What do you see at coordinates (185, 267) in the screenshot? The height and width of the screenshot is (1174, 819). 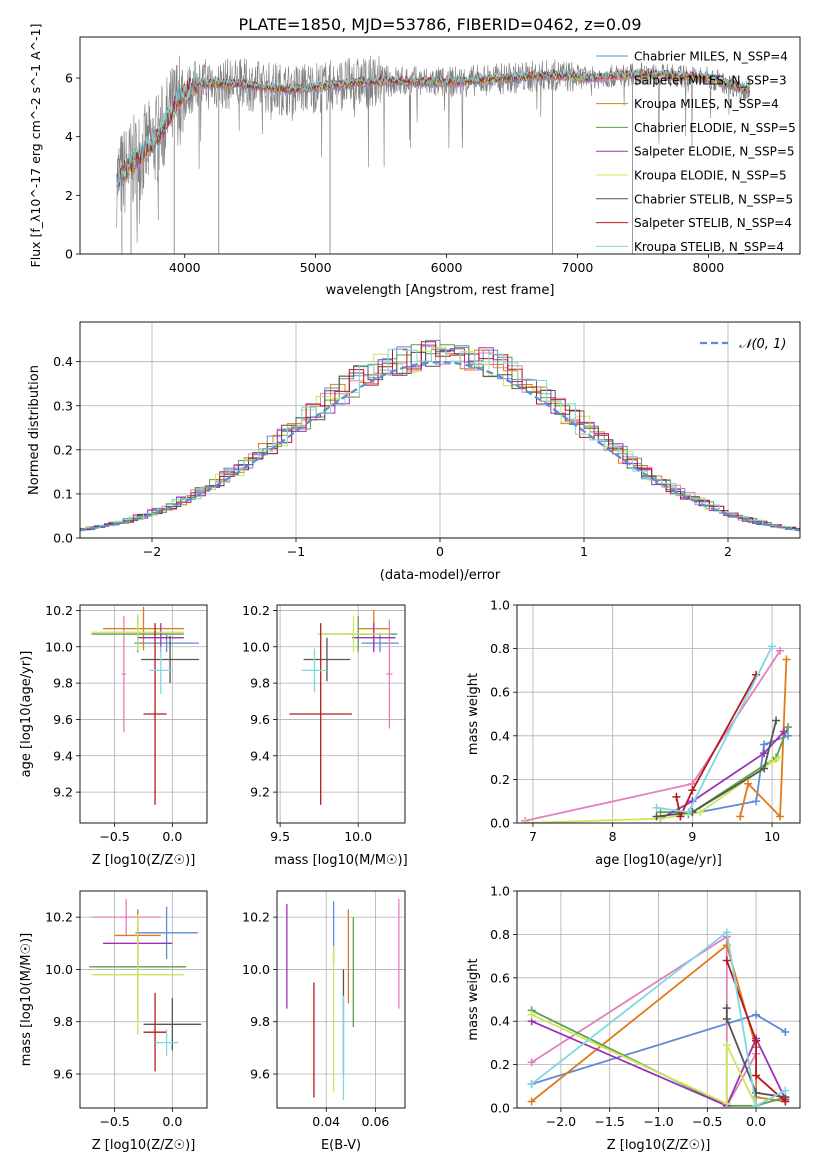 I see `x-tick-label: 4000` at bounding box center [185, 267].